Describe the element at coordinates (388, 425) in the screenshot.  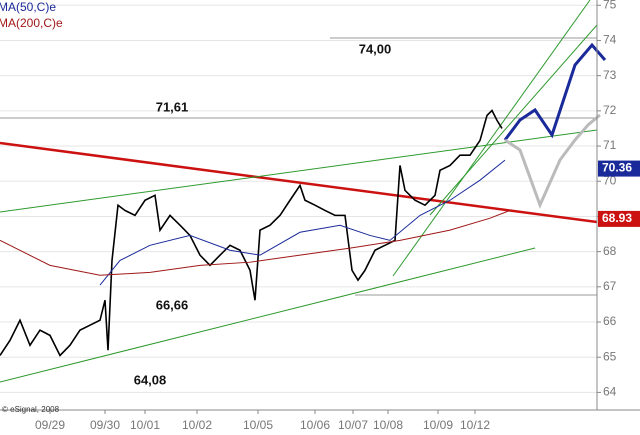
I see `x-tick-label: 10/08` at that location.